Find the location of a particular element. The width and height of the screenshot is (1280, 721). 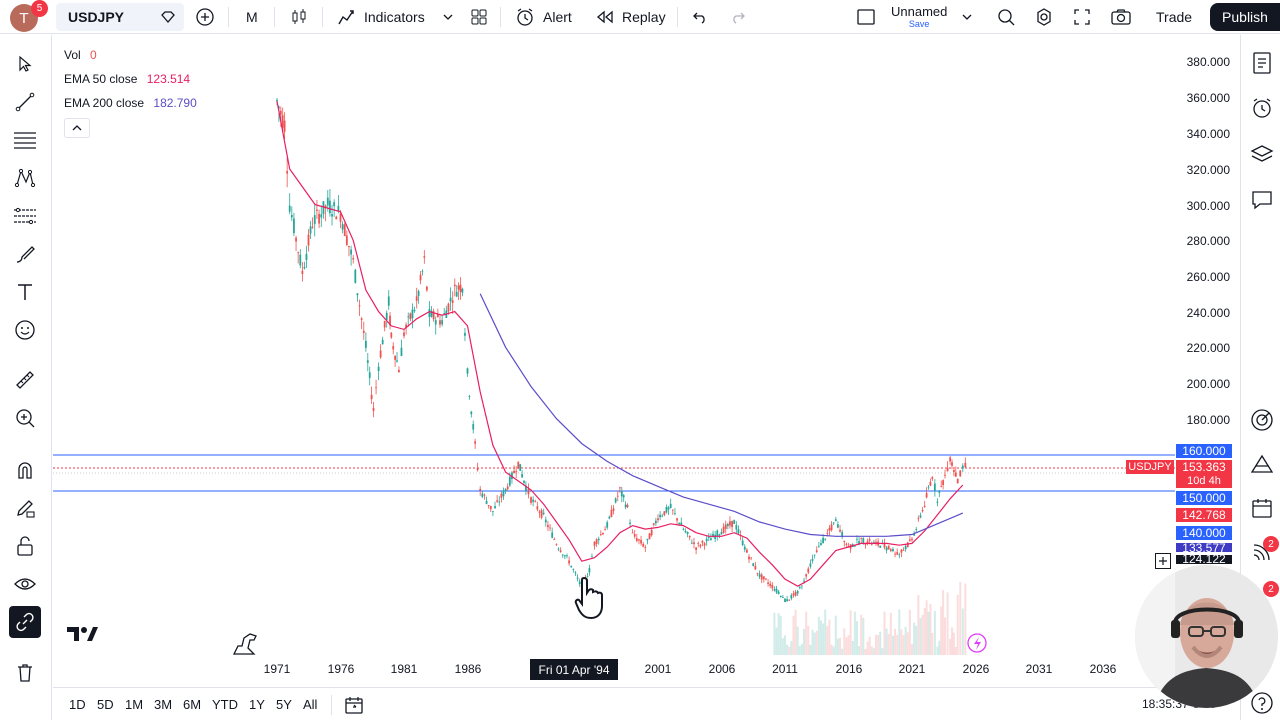

target-icon is located at coordinates (1262, 420).